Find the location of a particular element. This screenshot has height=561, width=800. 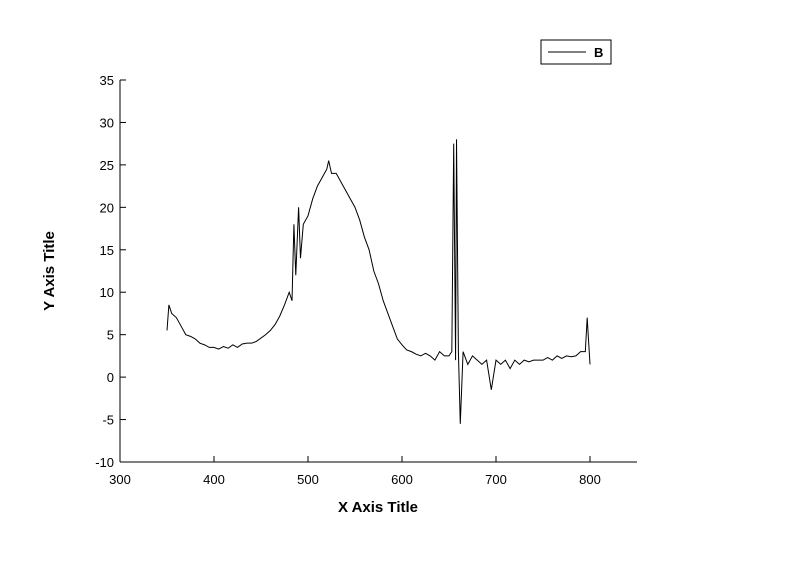

x-tick-label: 600 is located at coordinates (402, 479).